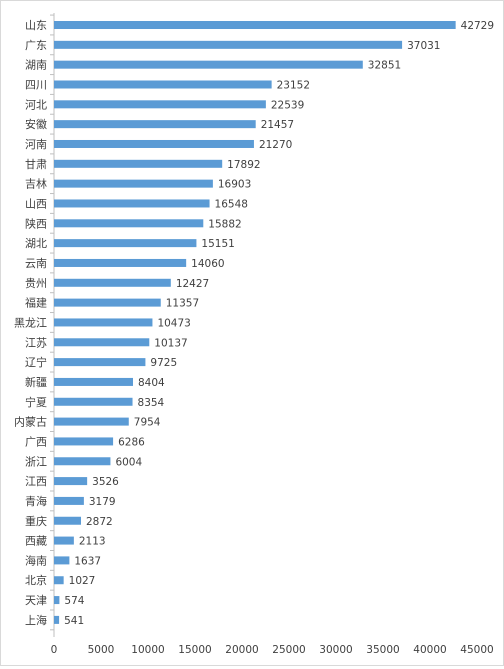 This screenshot has width=504, height=669. Describe the element at coordinates (36, 402) in the screenshot. I see `category-label: 宁夏` at that location.